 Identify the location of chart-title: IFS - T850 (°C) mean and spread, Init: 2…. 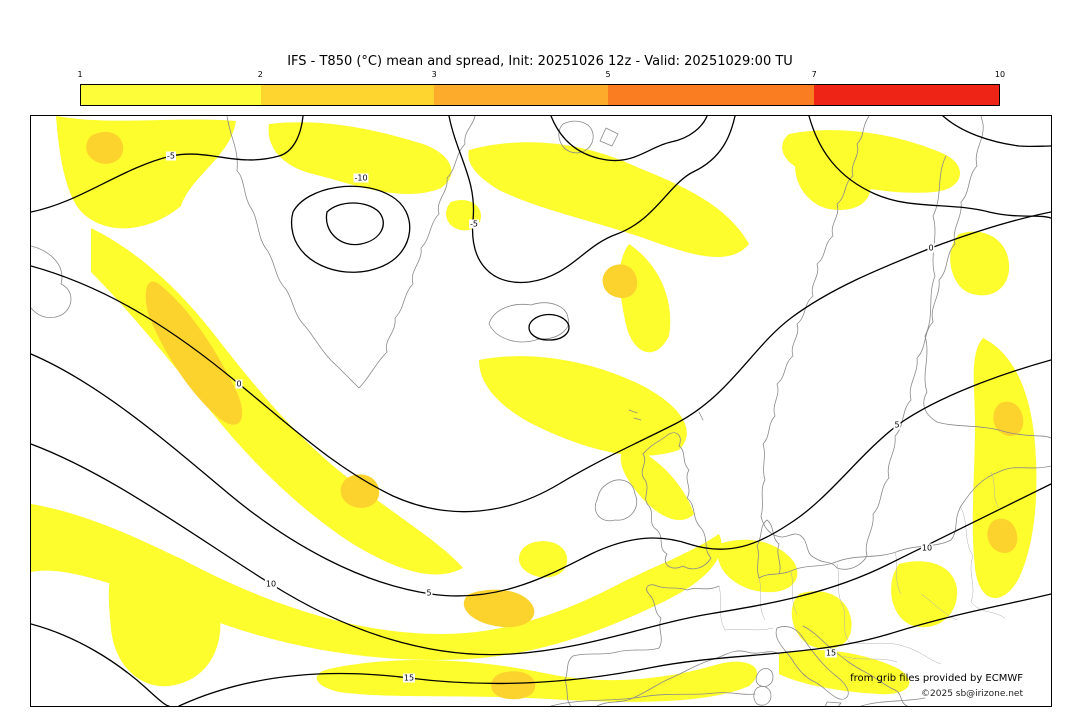
(540, 61).